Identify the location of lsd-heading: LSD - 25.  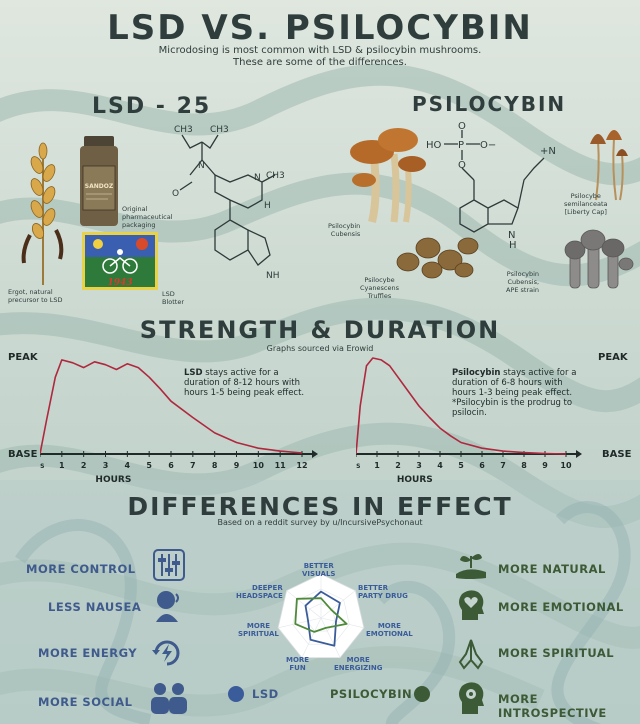
(152, 106).